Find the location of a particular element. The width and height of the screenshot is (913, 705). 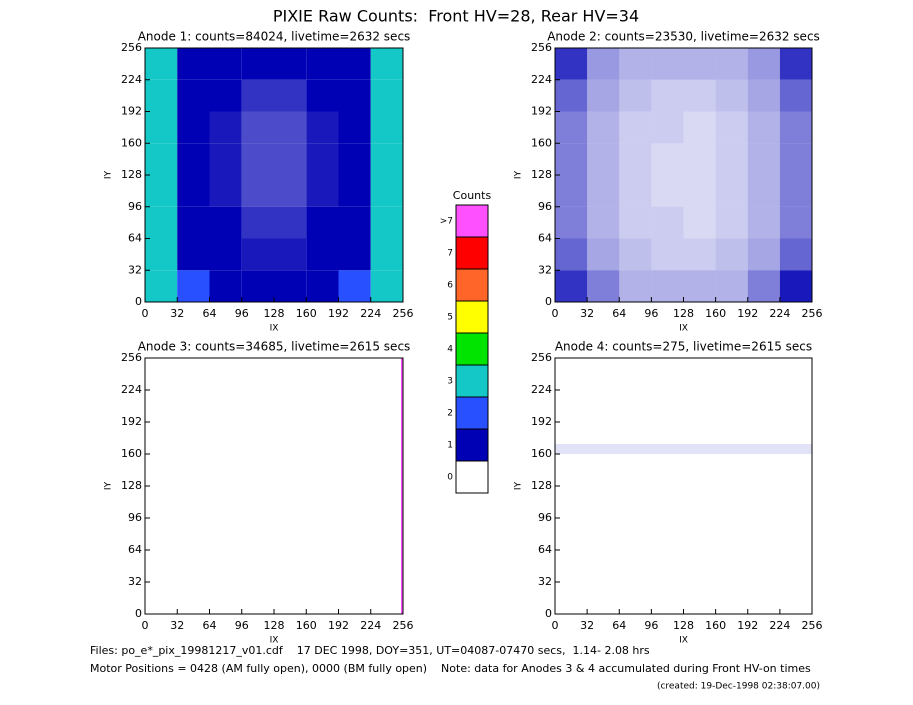

y-tick-label: 128 is located at coordinates (541, 174).